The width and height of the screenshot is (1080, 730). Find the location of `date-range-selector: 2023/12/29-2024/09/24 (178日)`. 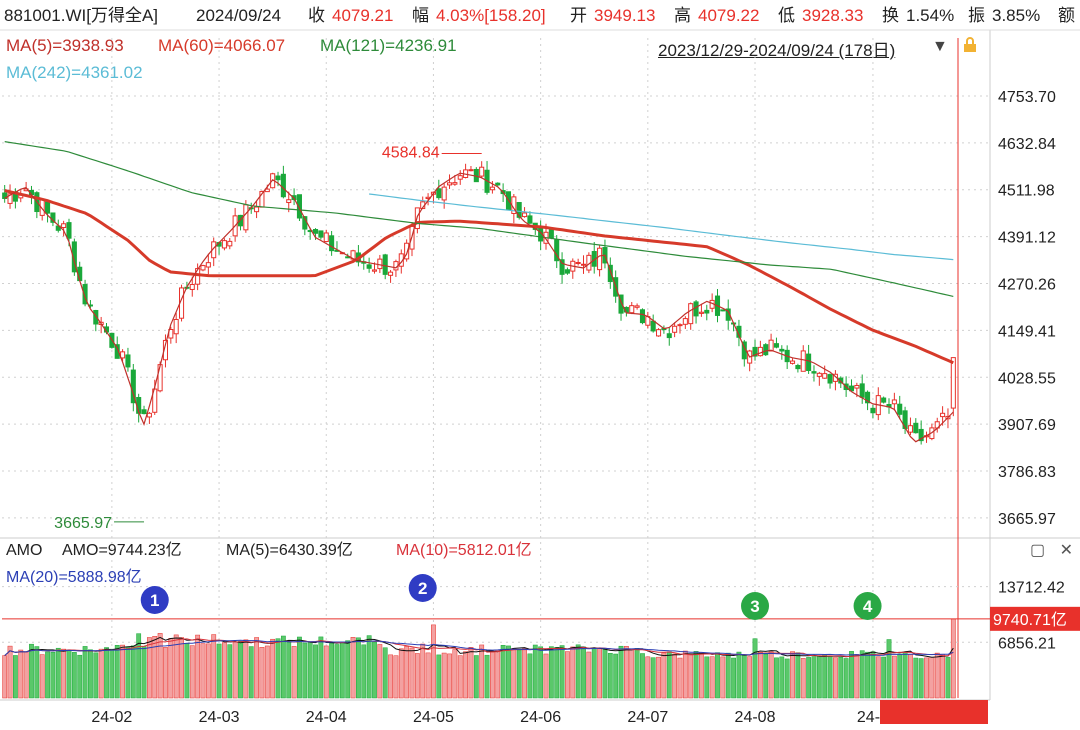

date-range-selector: 2023/12/29-2024/09/24 (178日) is located at coordinates (777, 50).